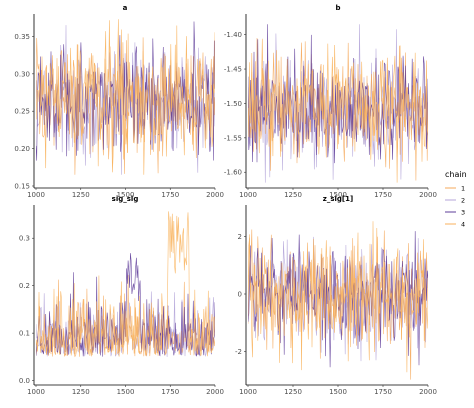  I want to click on panel-title: sig_sig, so click(125, 199).